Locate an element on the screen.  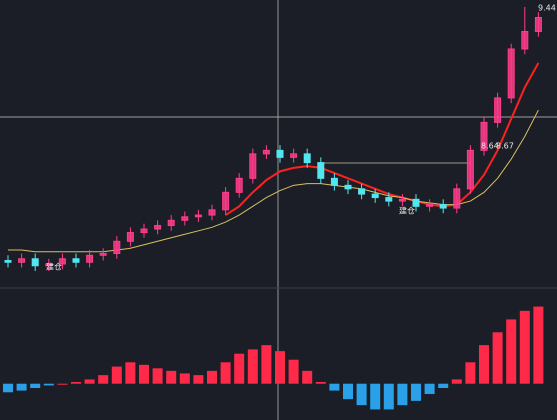
annotation: 8.64 is located at coordinates (490, 146).